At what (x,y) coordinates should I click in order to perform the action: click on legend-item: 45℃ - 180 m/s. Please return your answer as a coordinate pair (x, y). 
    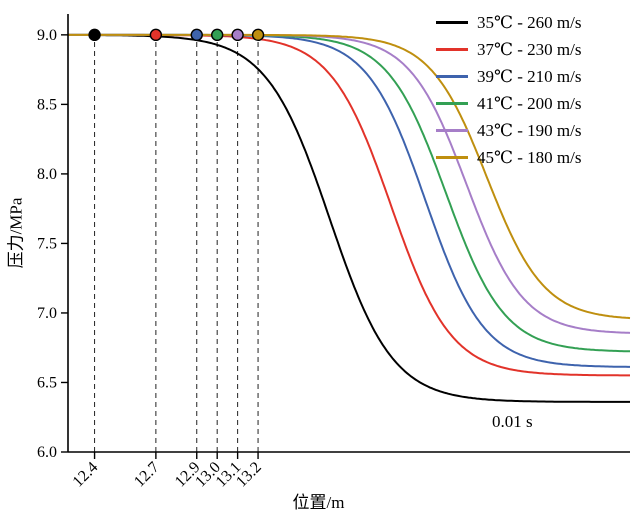
    Looking at the image, I should click on (509, 157).